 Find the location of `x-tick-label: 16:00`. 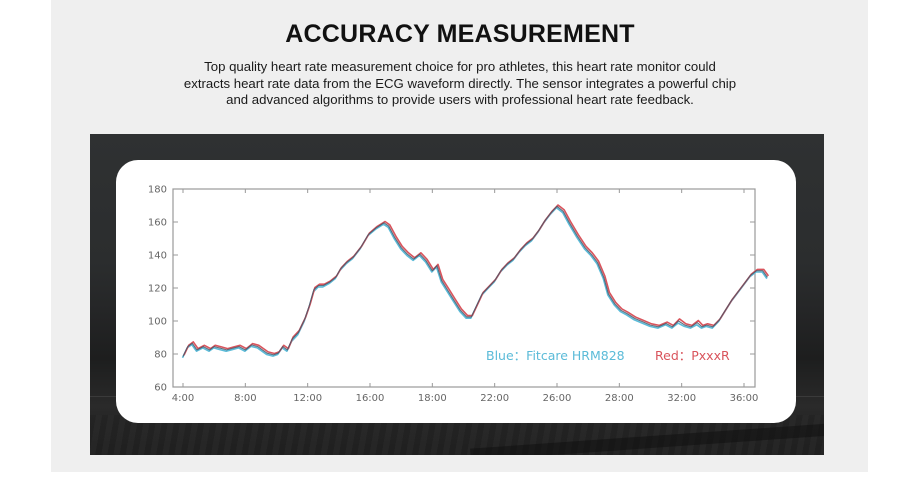

x-tick-label: 16:00 is located at coordinates (370, 398).